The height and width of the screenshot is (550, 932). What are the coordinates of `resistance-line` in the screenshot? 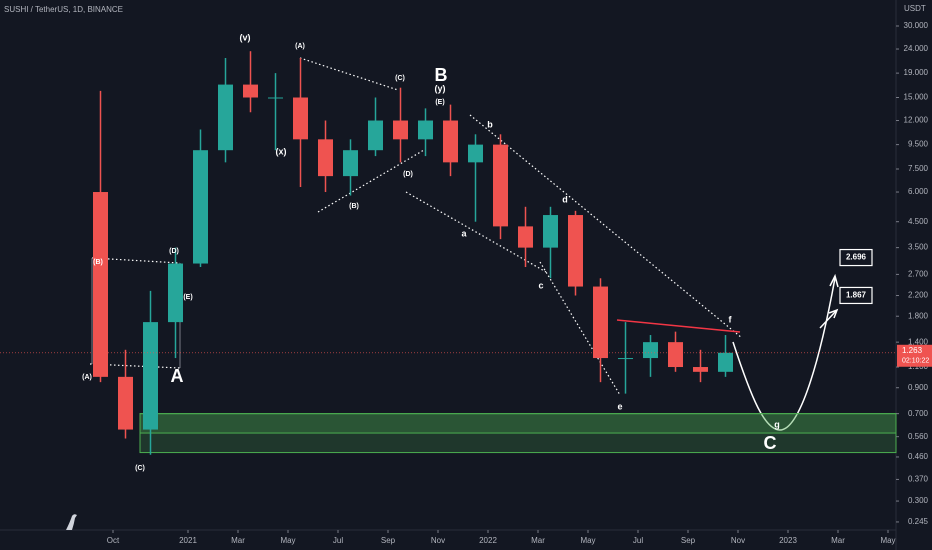 It's located at (678, 326).